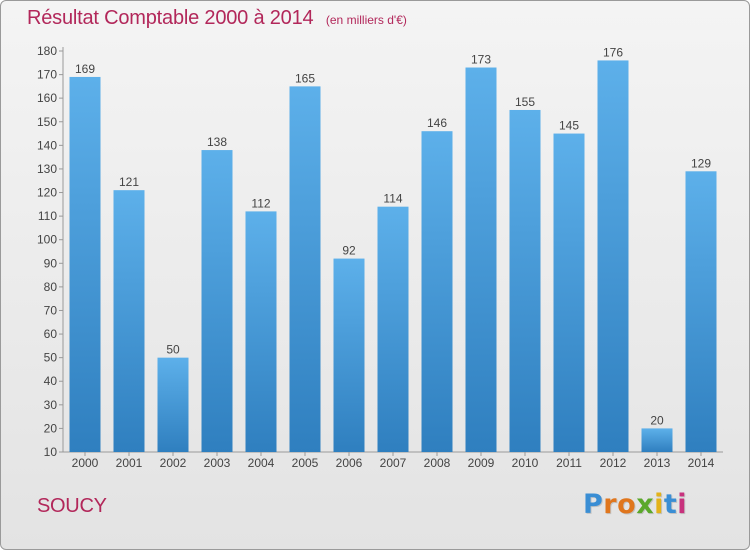 The image size is (750, 550). I want to click on y-tick-label: 20, so click(51, 428).